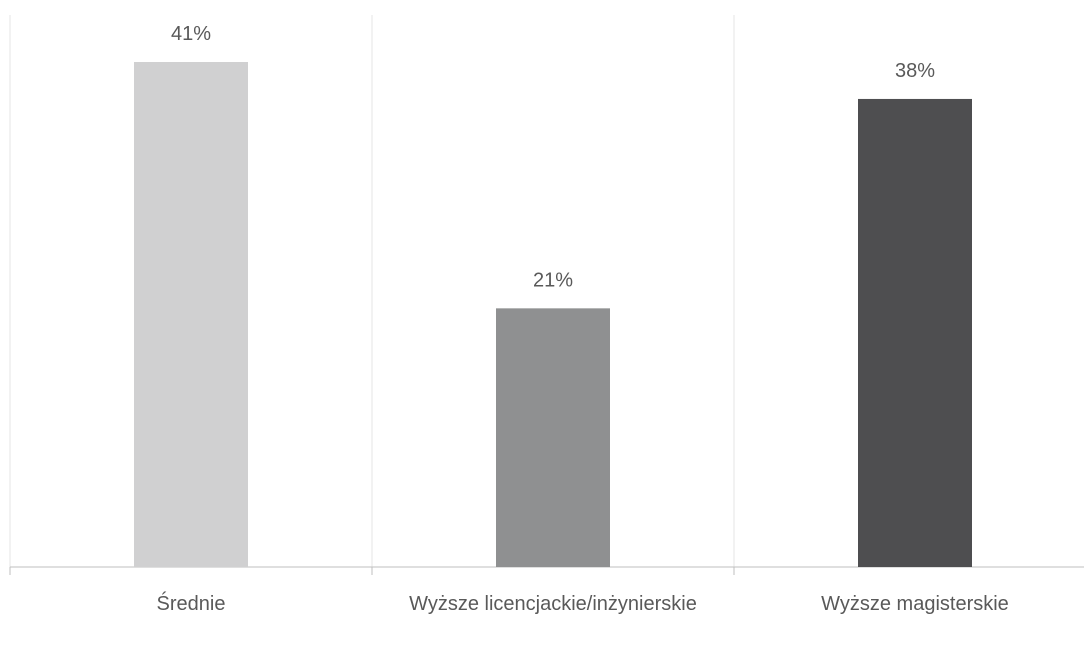 The image size is (1084, 646). I want to click on x-tick-label: Wyższe magisterskie, so click(915, 604).